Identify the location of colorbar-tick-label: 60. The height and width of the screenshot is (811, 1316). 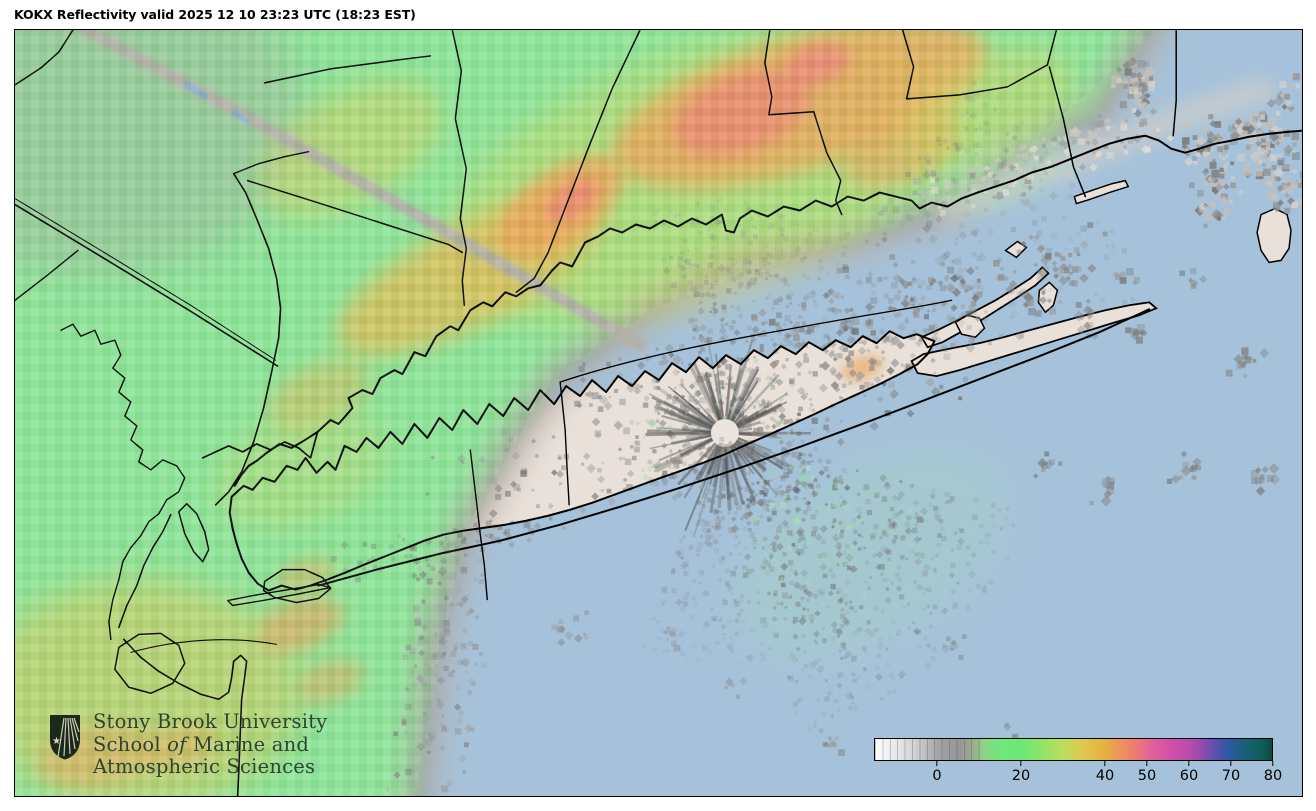
(1189, 776).